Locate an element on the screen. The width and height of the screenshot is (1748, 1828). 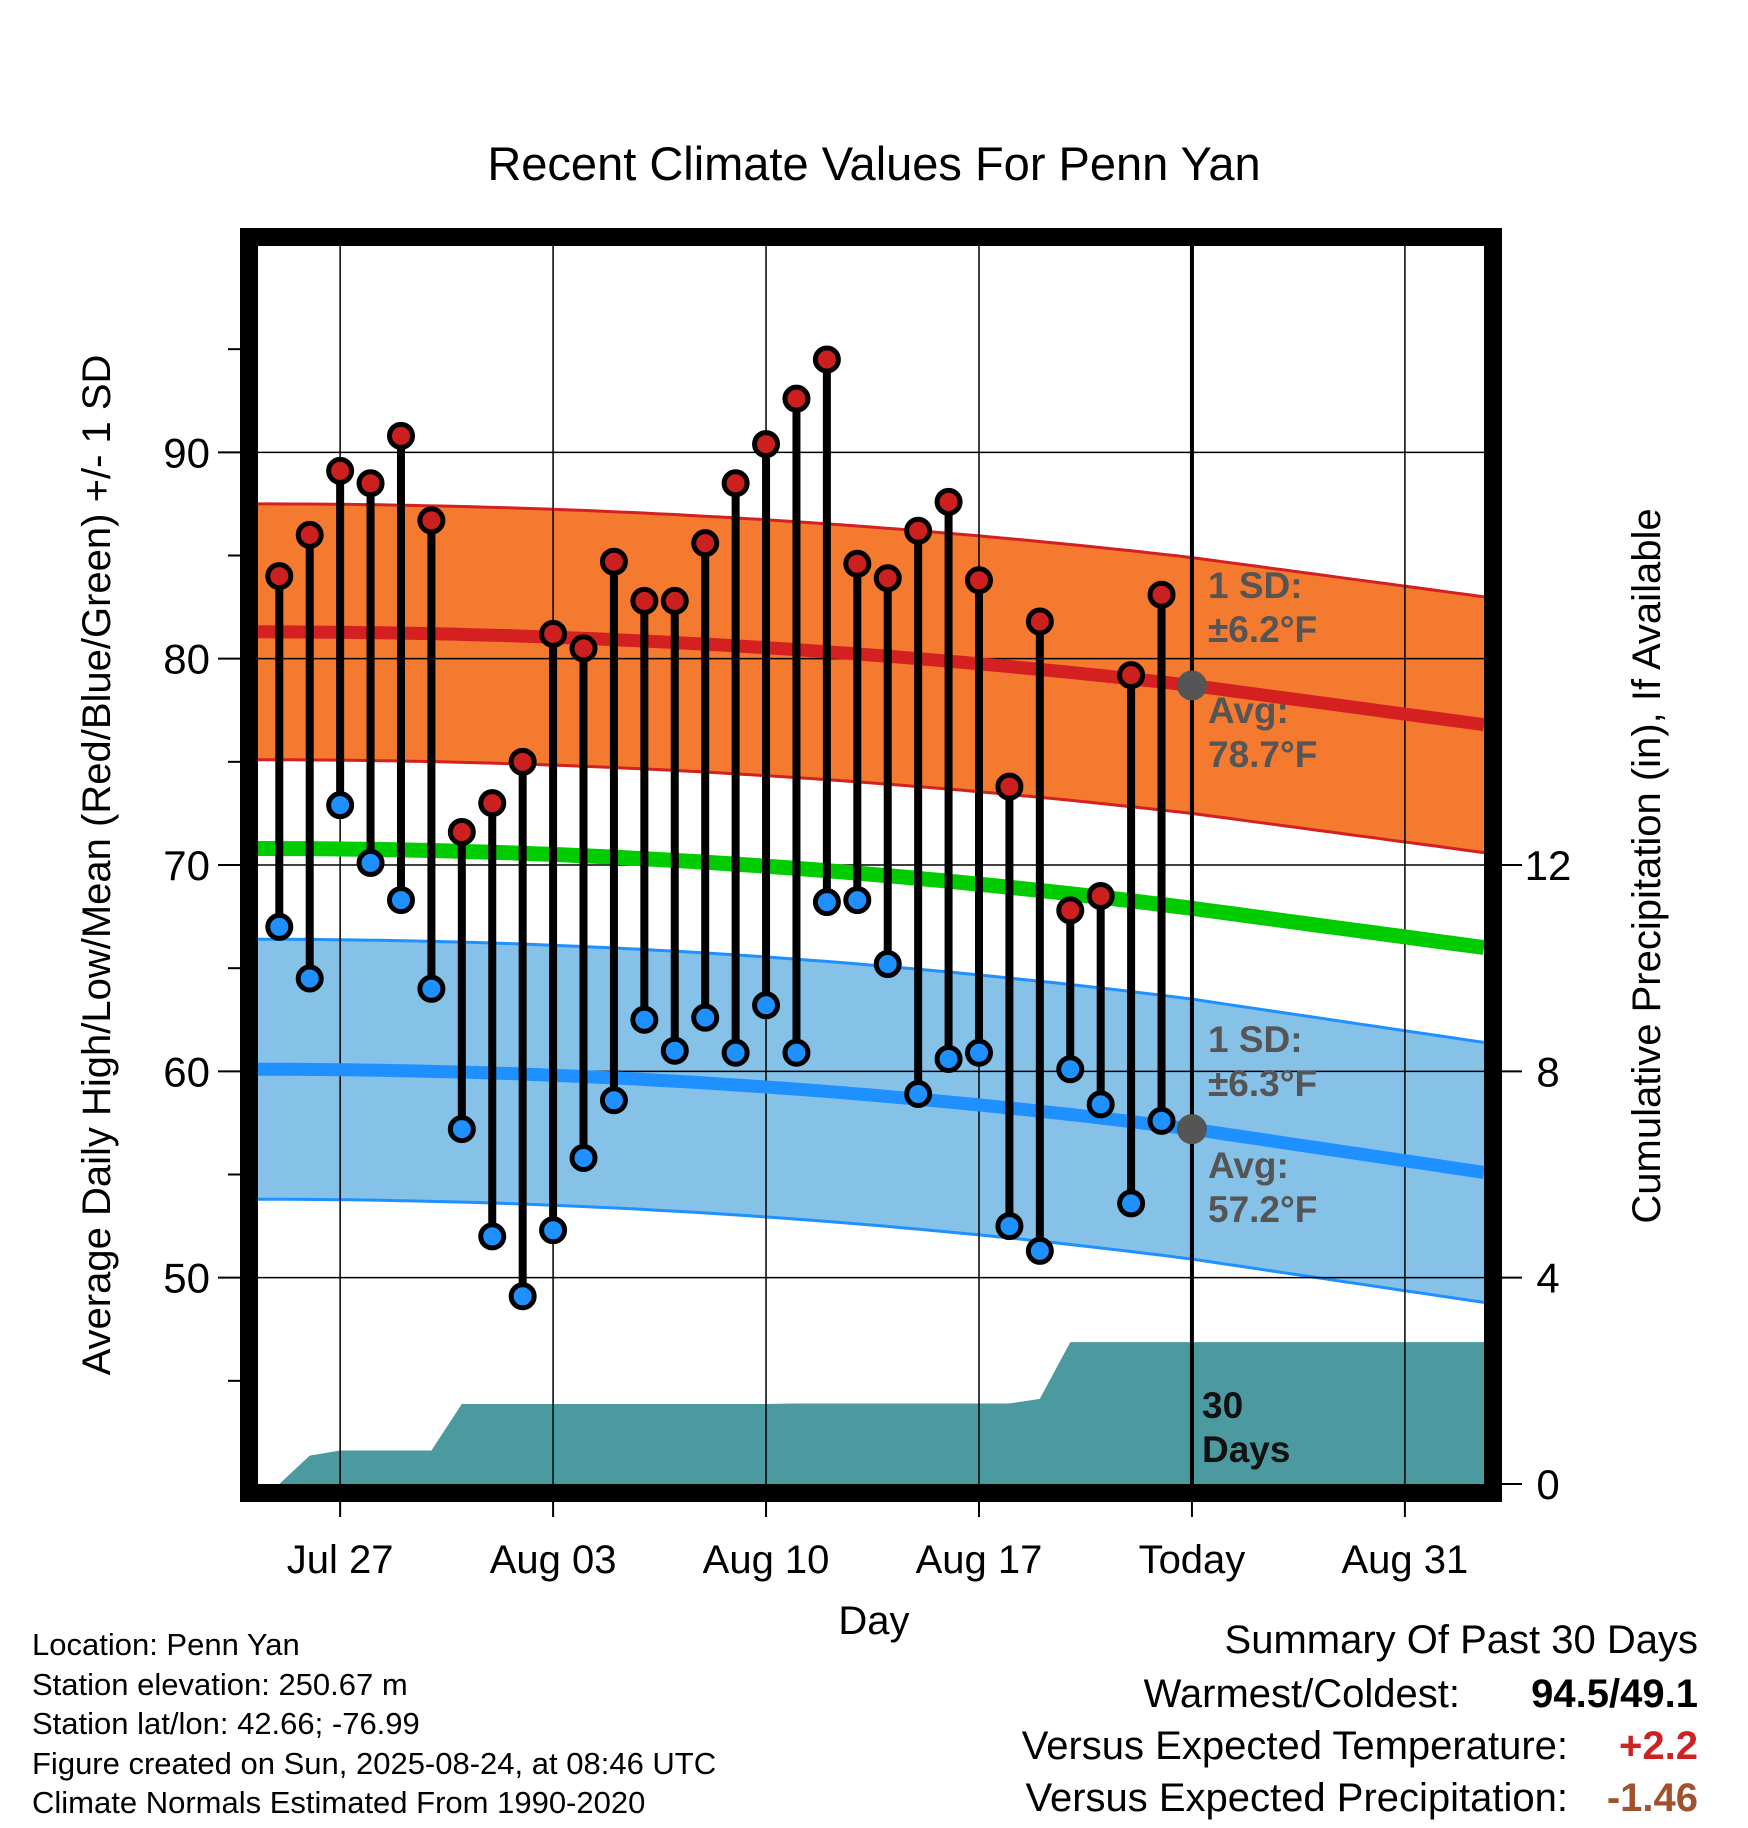
high-sd-label: 1 SD: is located at coordinates (1255, 585).